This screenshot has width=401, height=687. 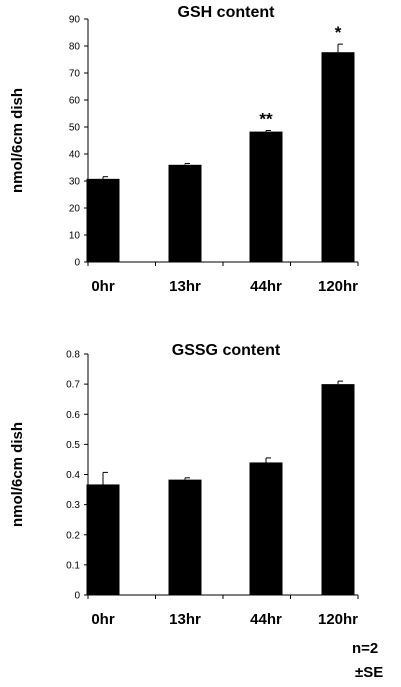 I want to click on chart-1-title: GSH content, so click(x=227, y=12).